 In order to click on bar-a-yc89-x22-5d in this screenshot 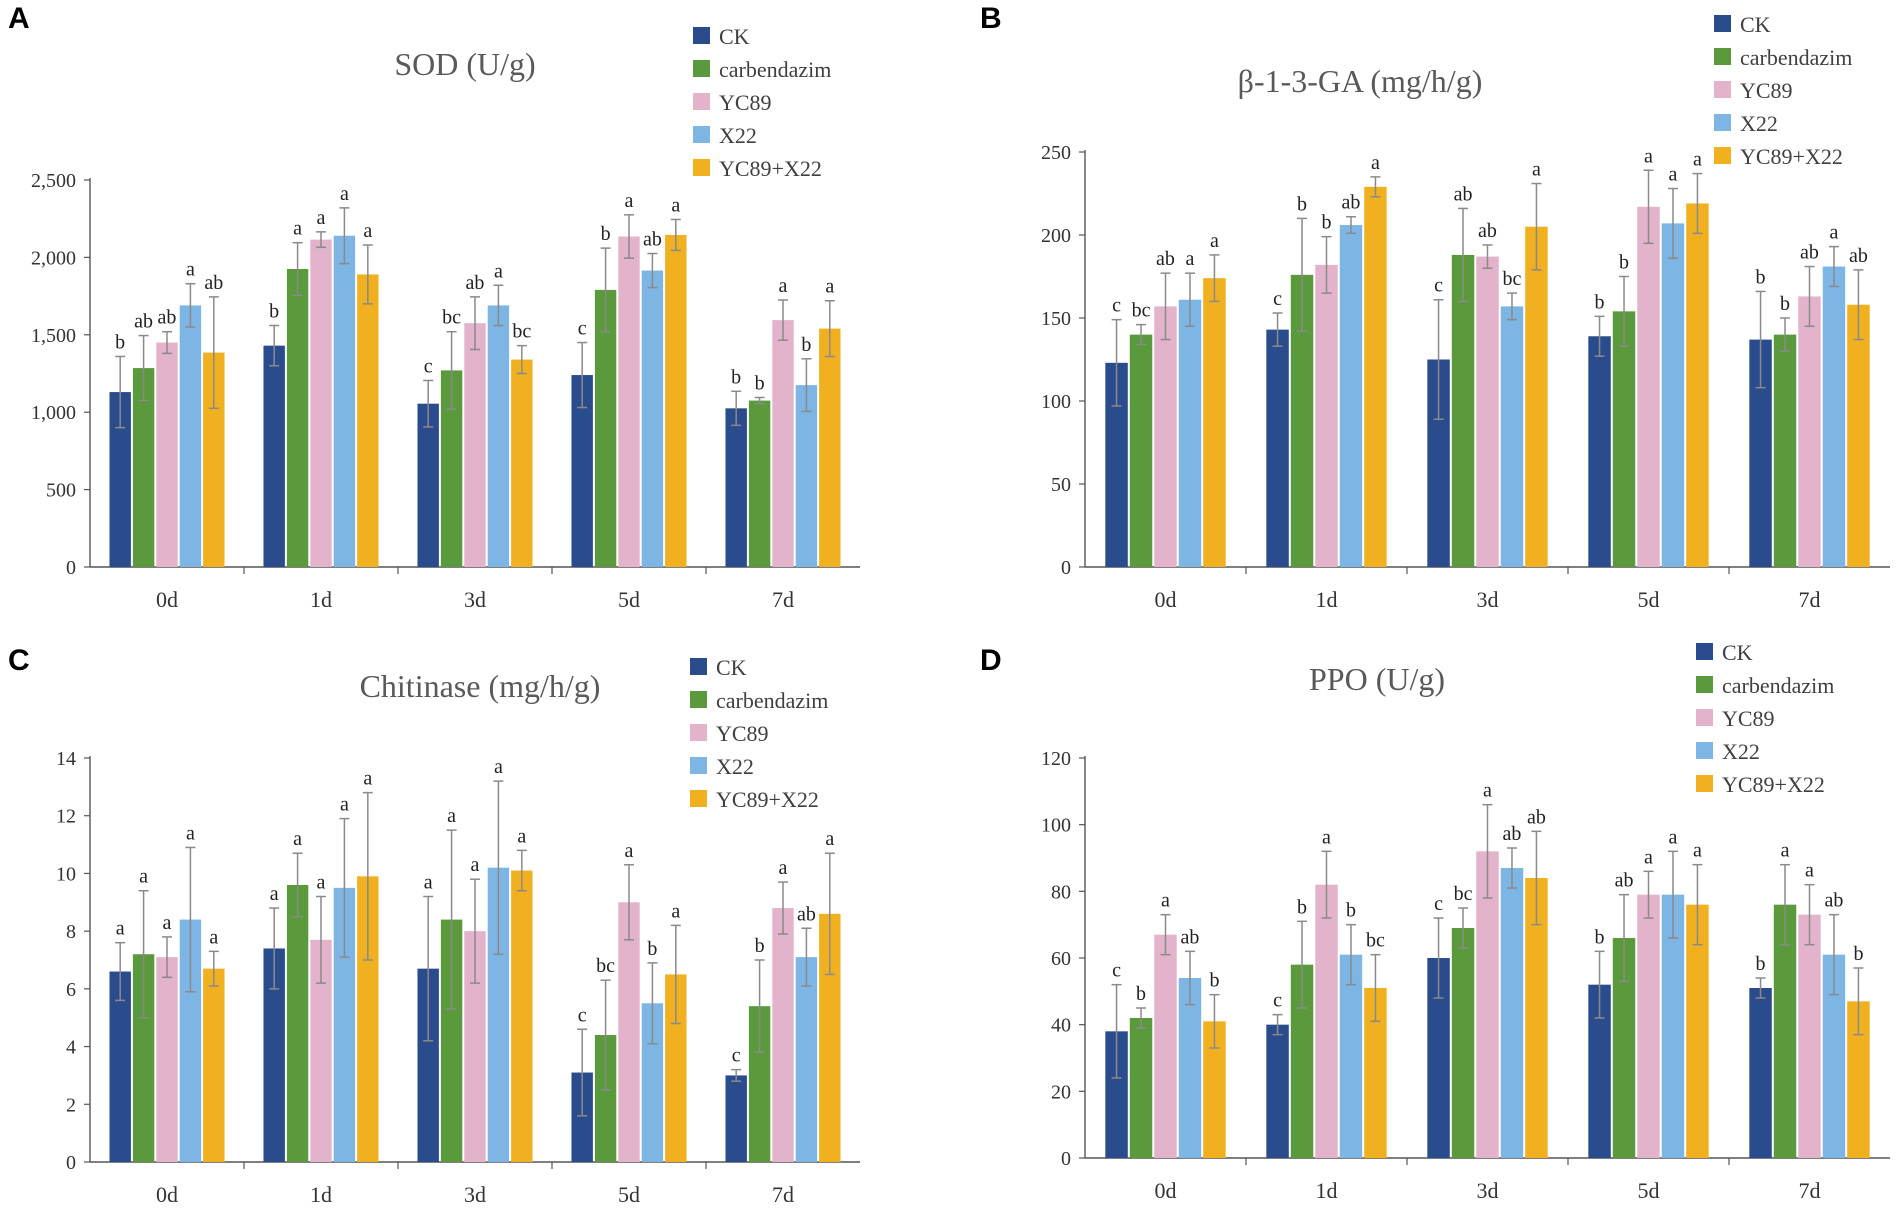, I will do `click(676, 401)`.